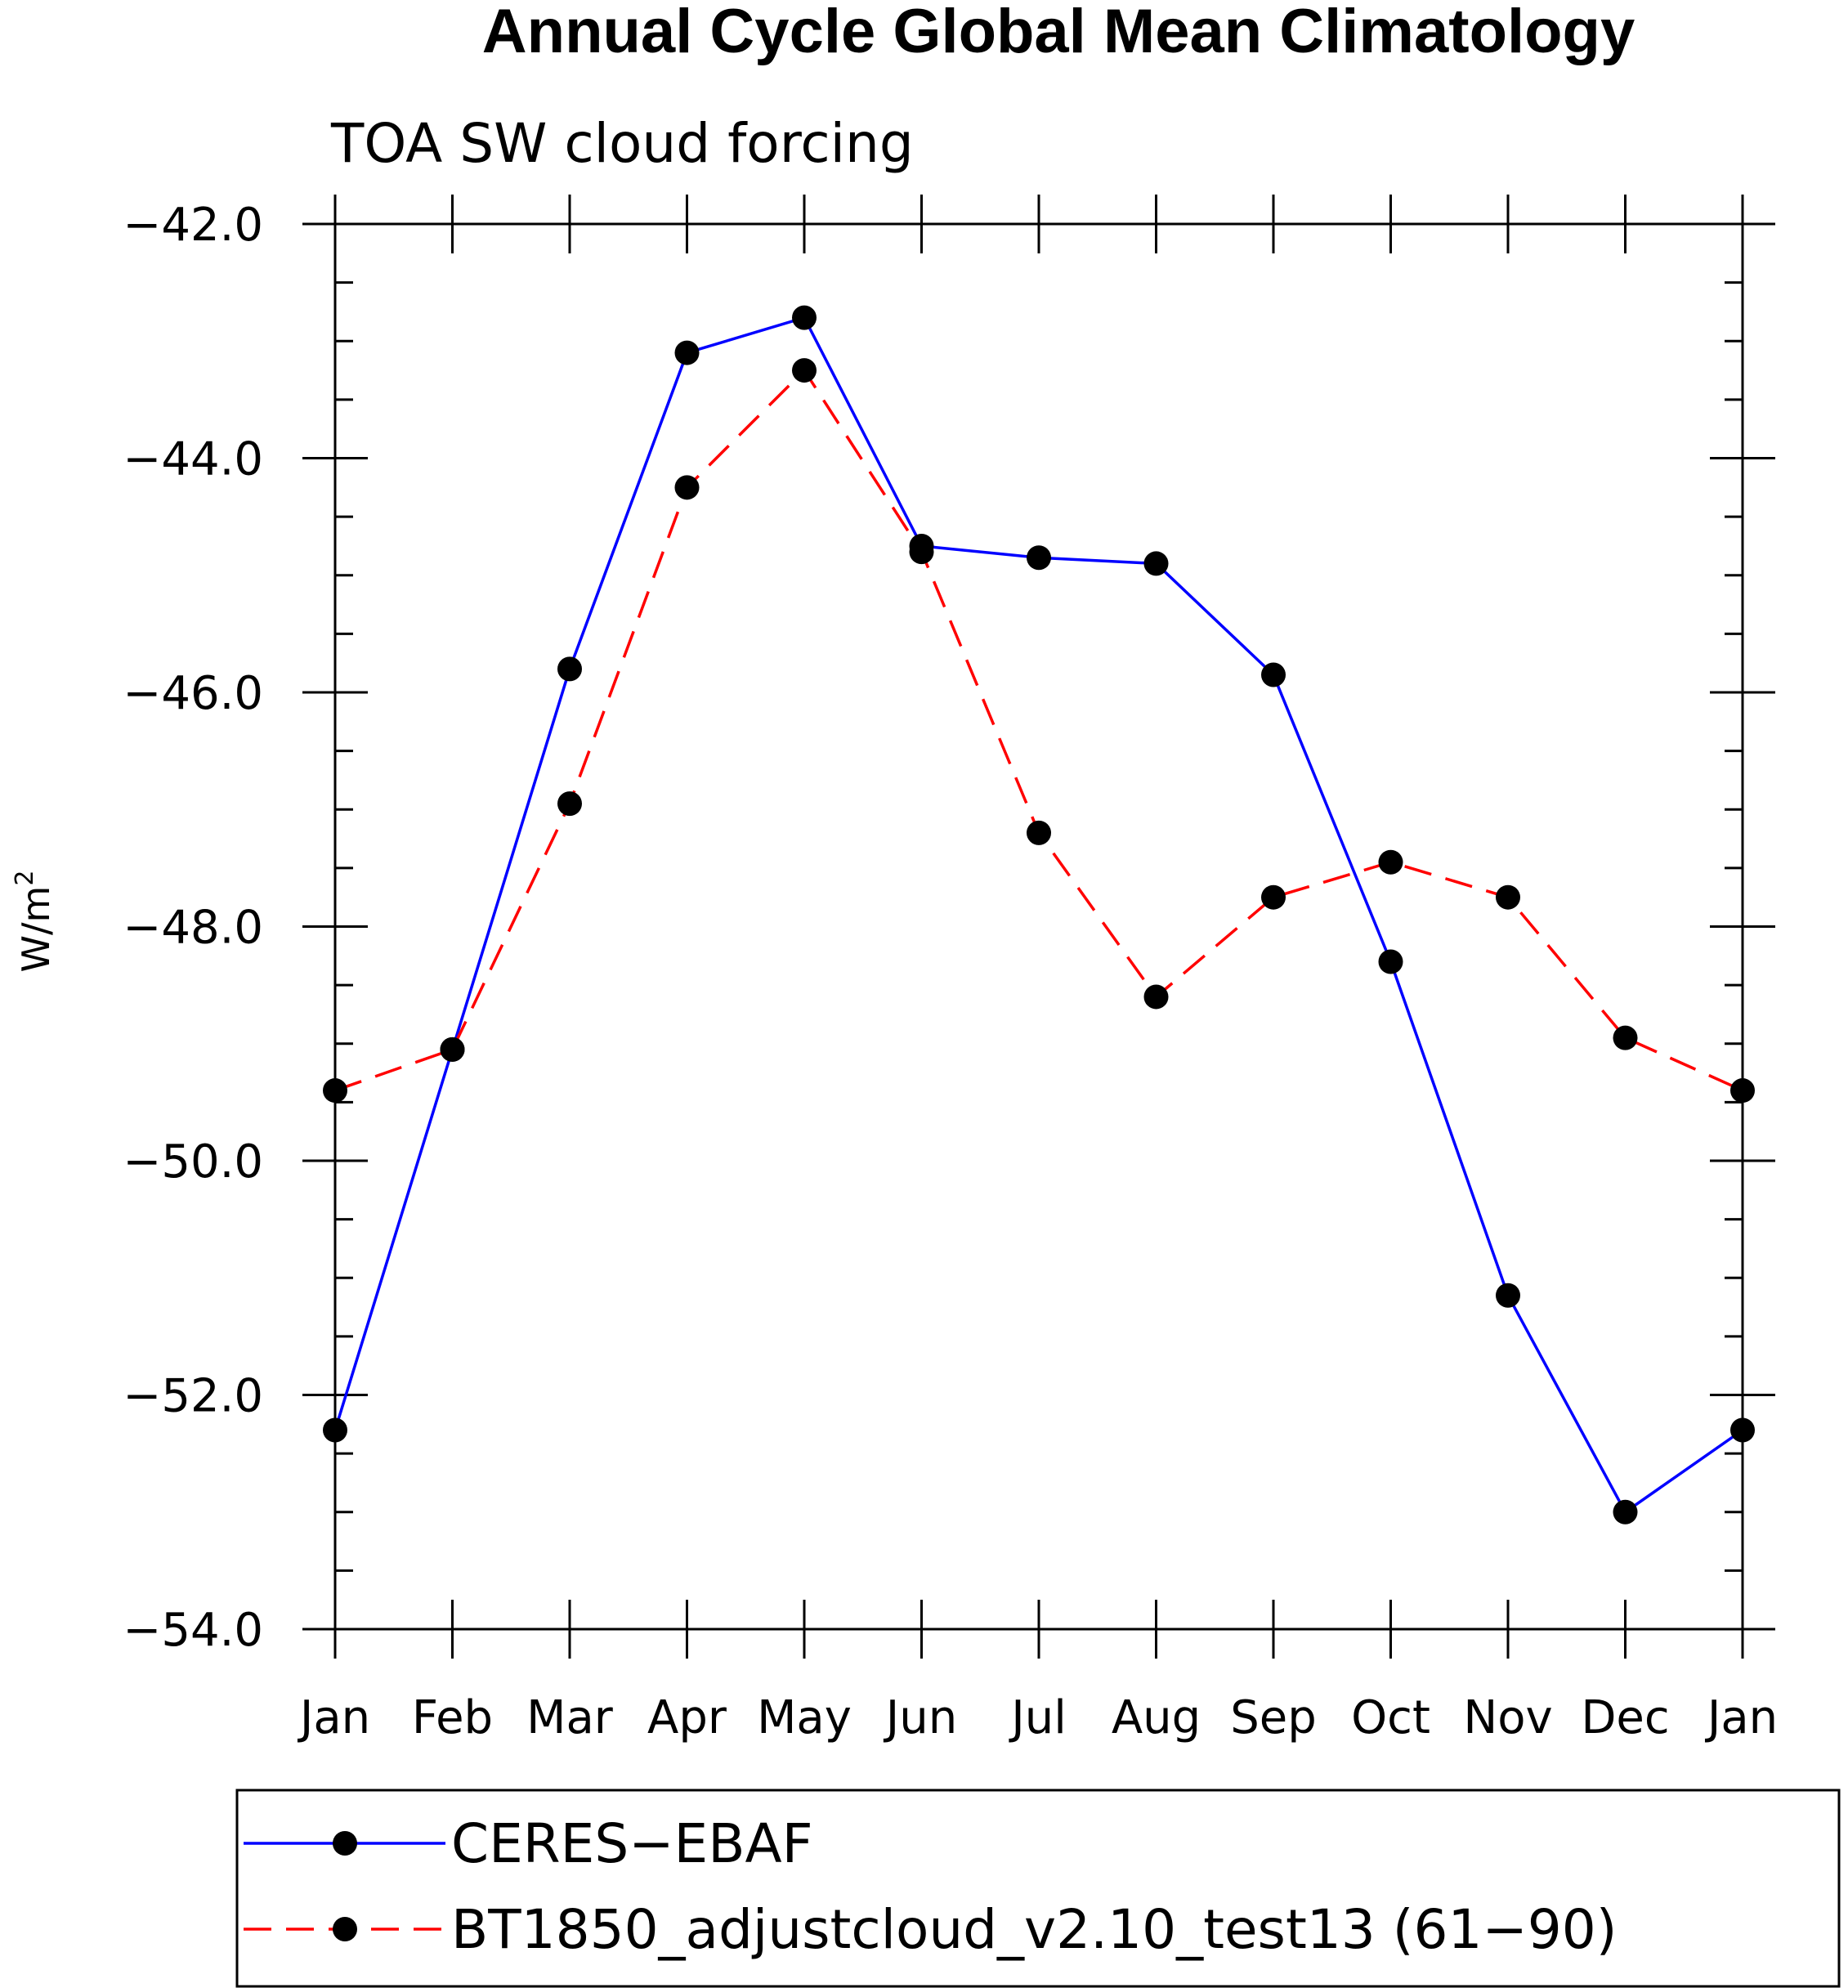 This screenshot has width=1848, height=1988. Describe the element at coordinates (193, 929) in the screenshot. I see `y-tick-label: −48.0` at that location.